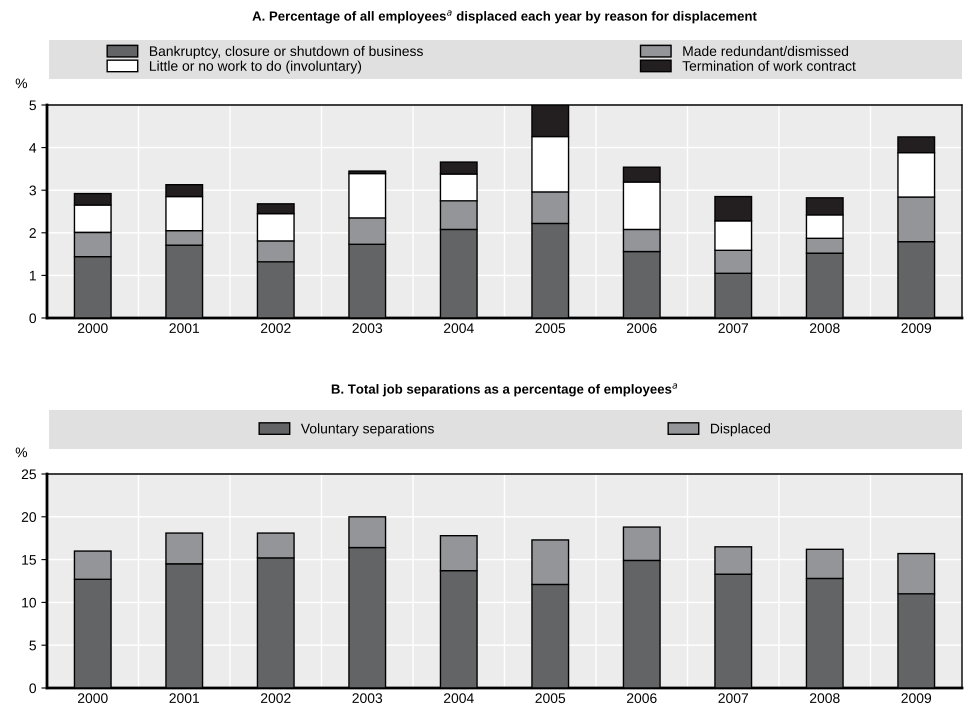  Describe the element at coordinates (32, 191) in the screenshot. I see `y-tick-label: 3` at that location.